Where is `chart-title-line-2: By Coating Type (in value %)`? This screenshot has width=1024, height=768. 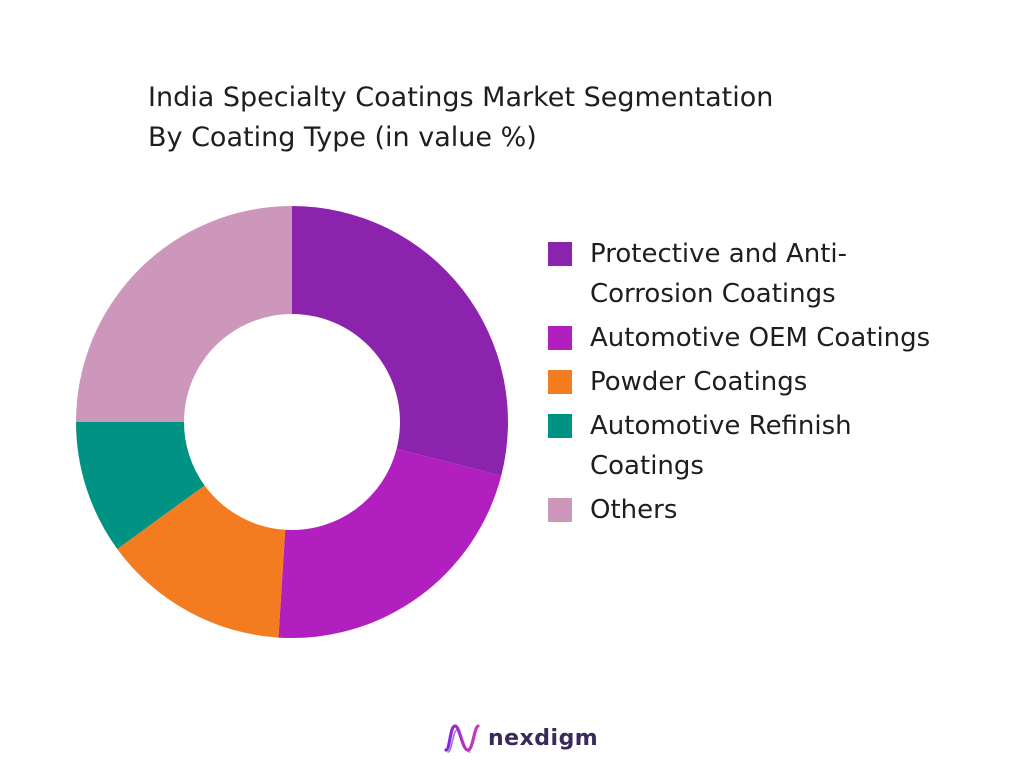 chart-title-line-2: By Coating Type (in value %) is located at coordinates (342, 137).